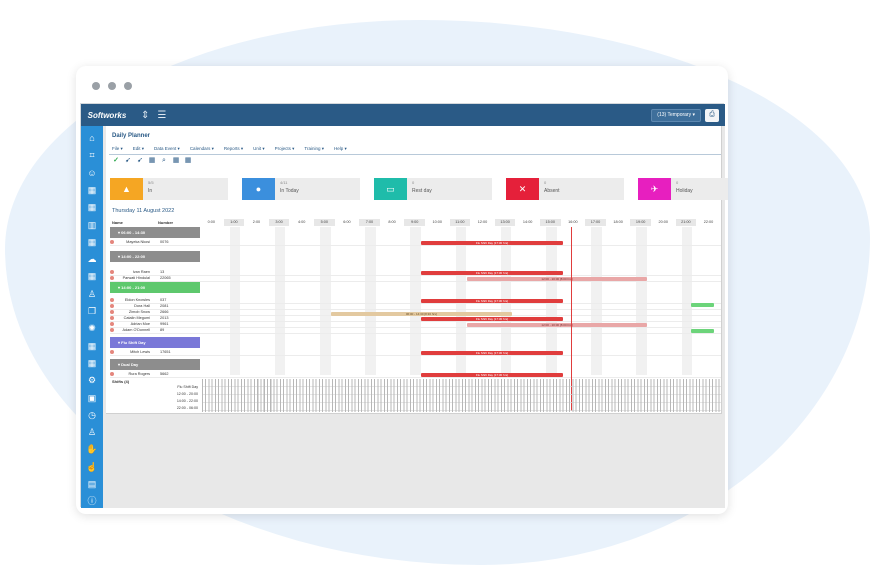  What do you see at coordinates (92, 138) in the screenshot?
I see `home-icon: ⌂` at bounding box center [92, 138].